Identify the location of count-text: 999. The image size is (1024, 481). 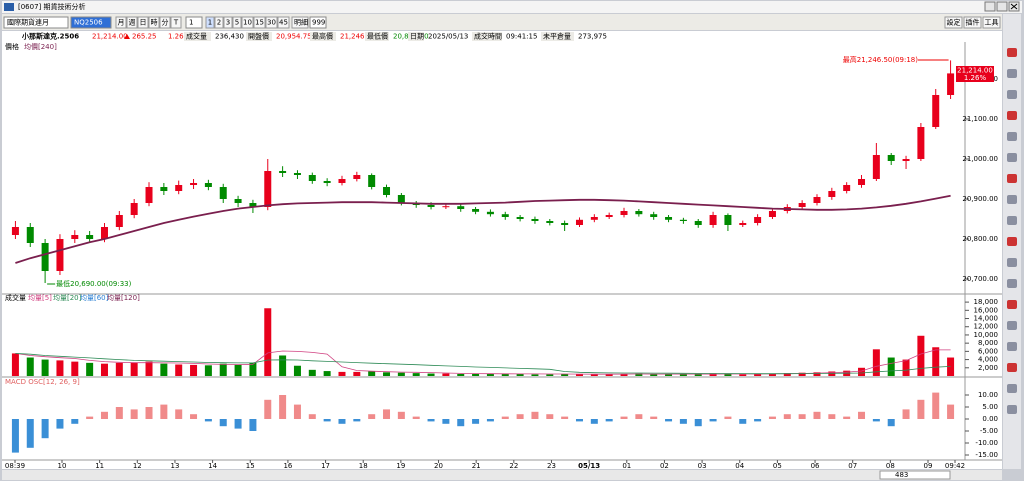
(318, 23).